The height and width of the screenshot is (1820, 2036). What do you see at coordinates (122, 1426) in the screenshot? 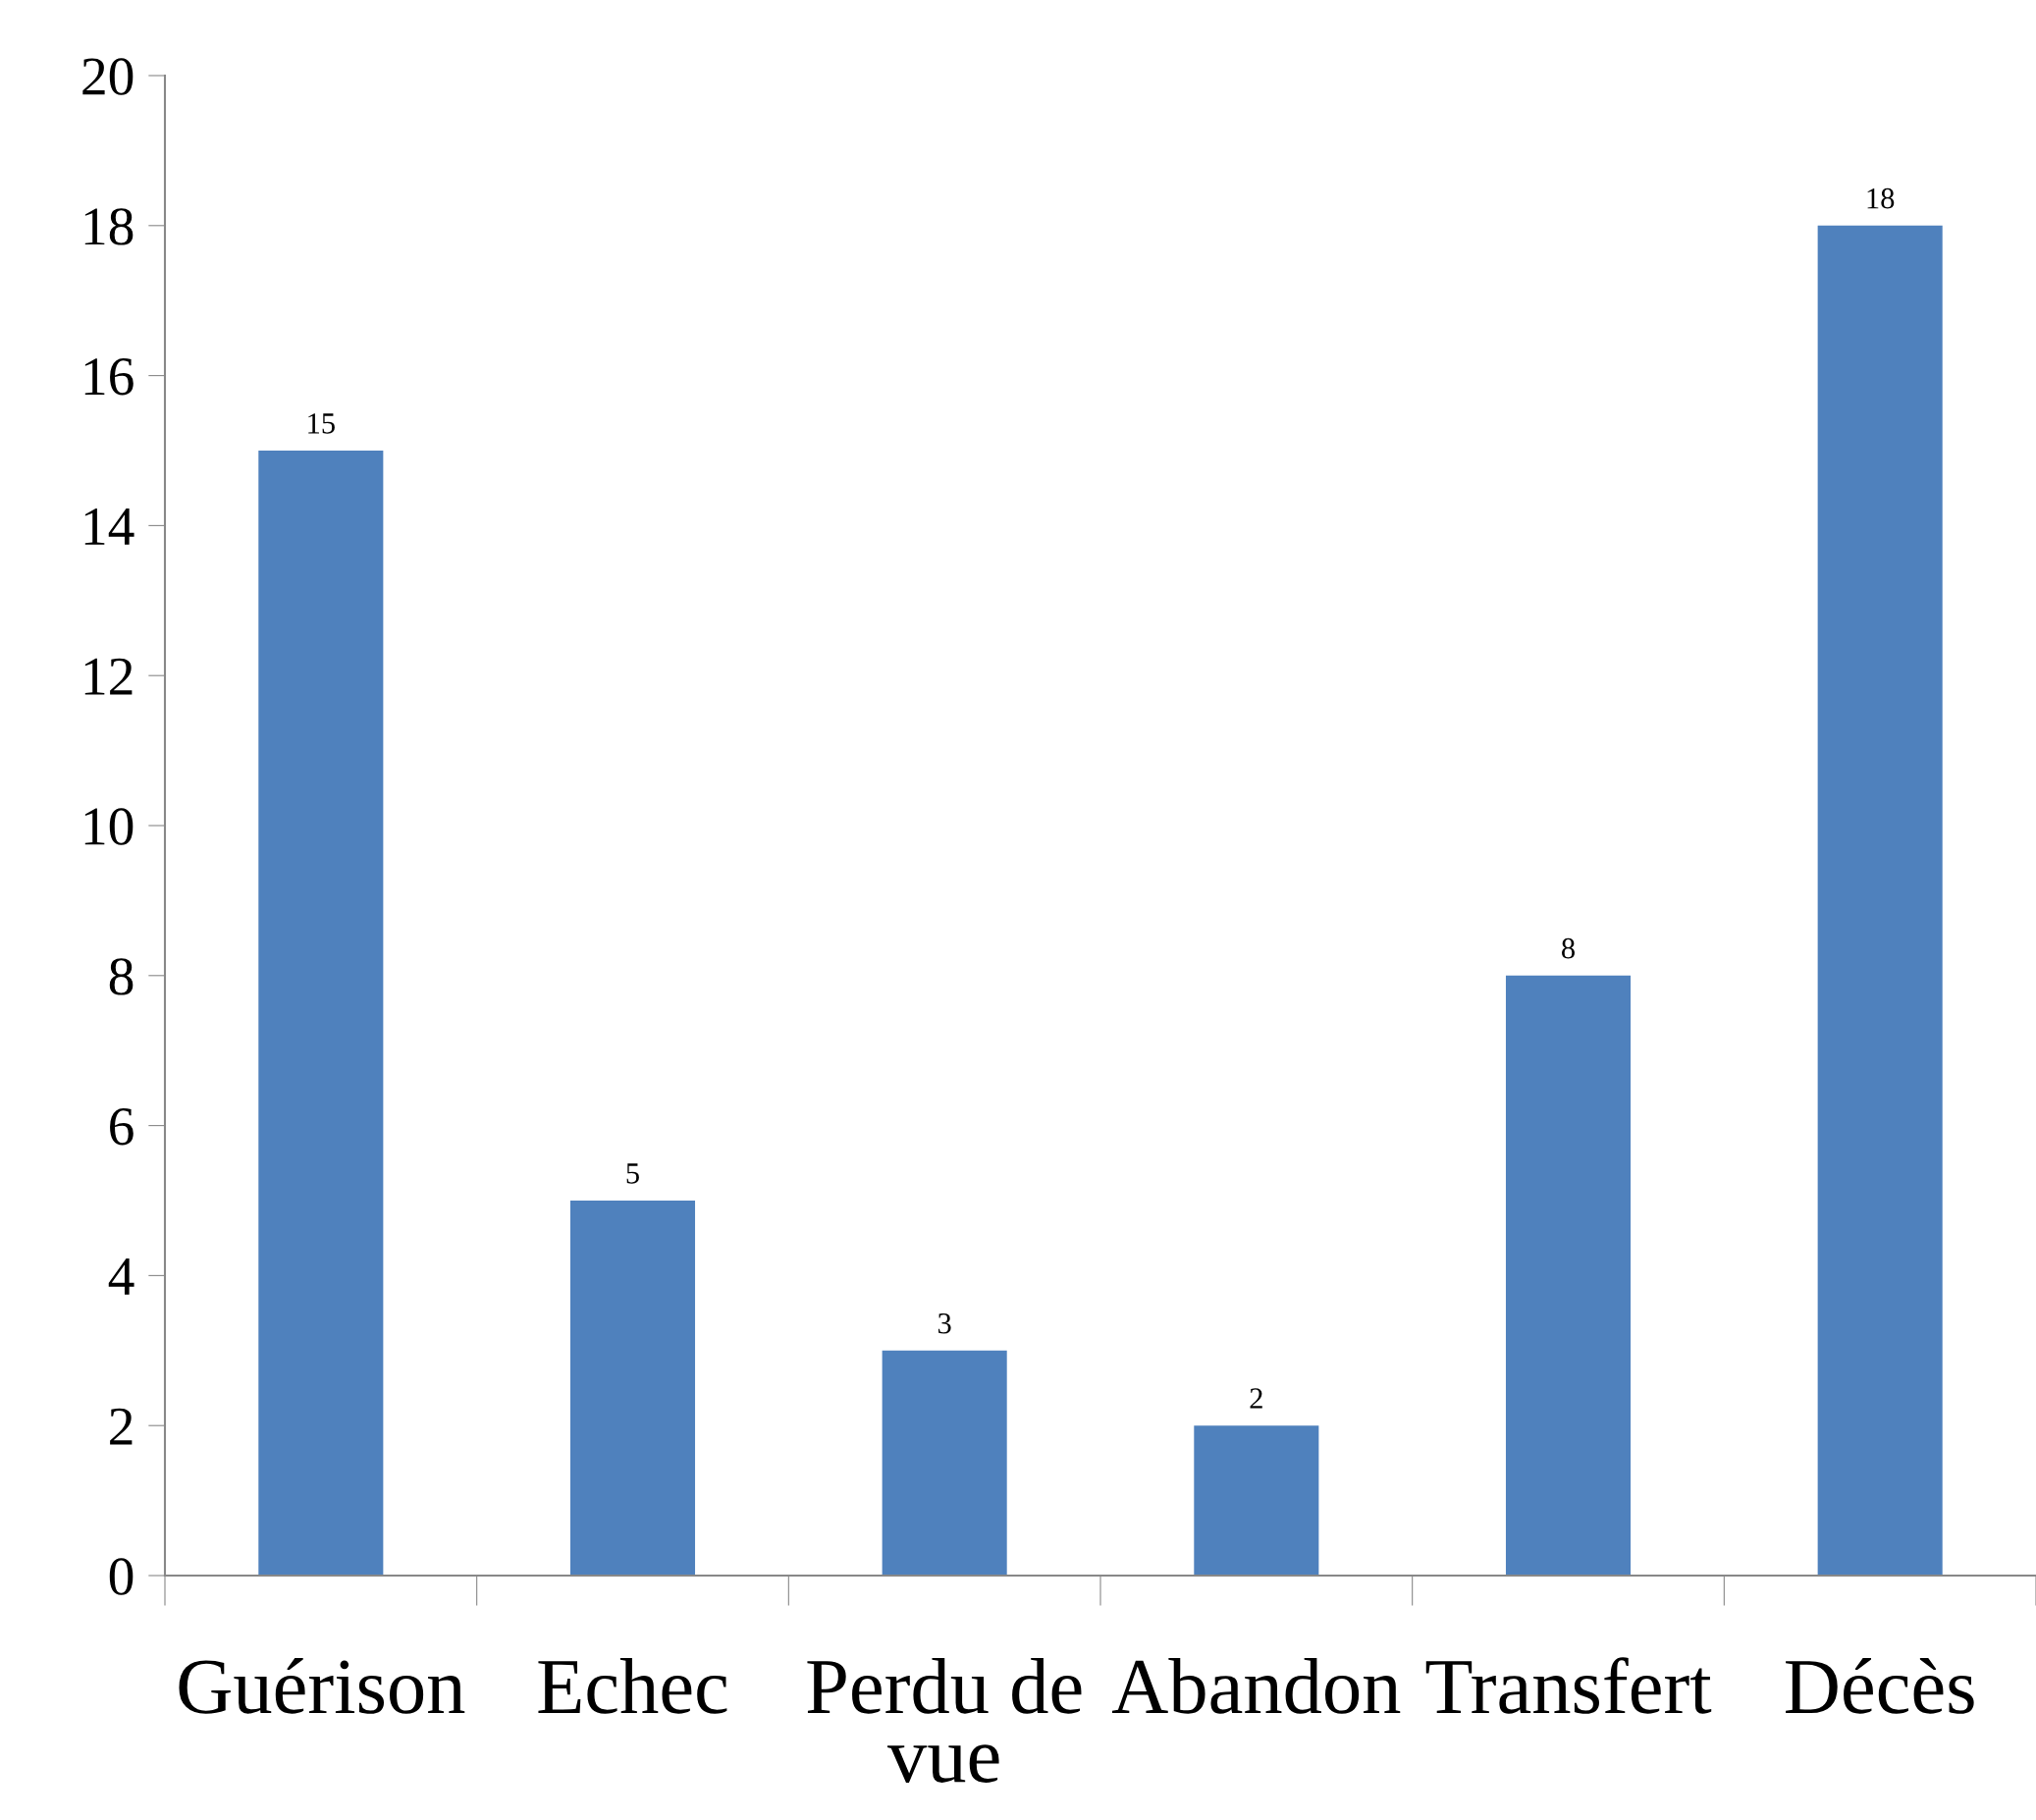
I see `y-tick-label: 2` at bounding box center [122, 1426].